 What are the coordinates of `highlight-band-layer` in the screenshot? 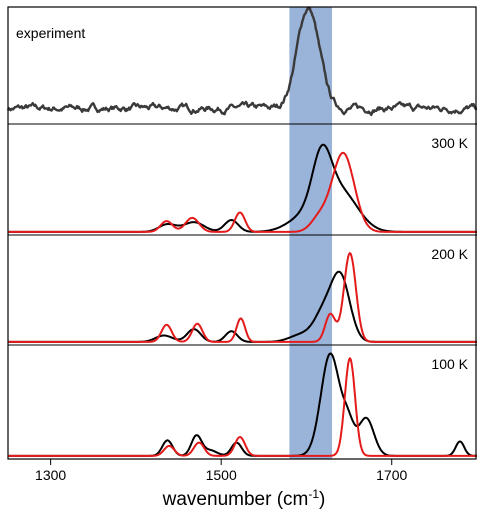 It's located at (311, 233).